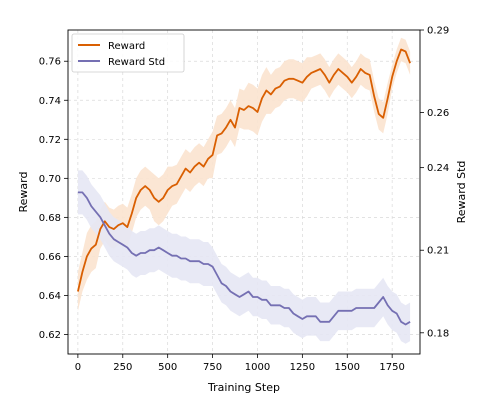  I want to click on y2-tick-label: 0.29, so click(438, 31).